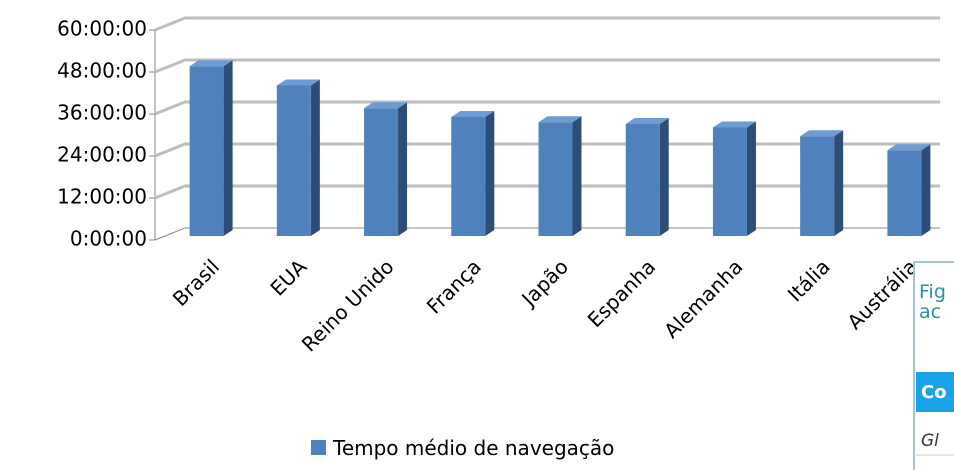 The image size is (954, 470). I want to click on cropped-figure: Fig ac Co Gl, so click(933, 365).